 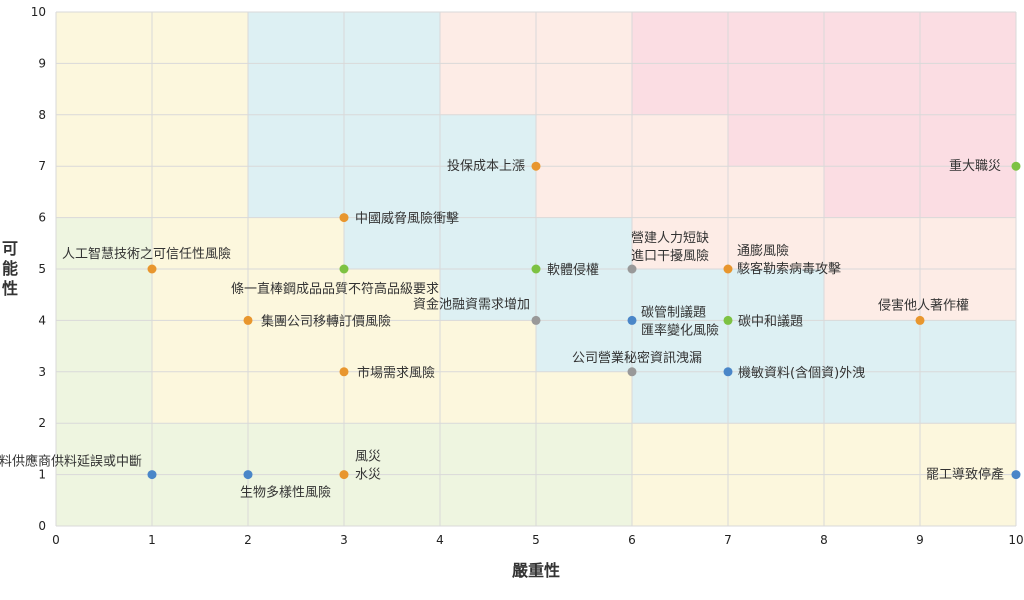 I want to click on data-point-label-line: 機敏資料(含個資)外洩, so click(x=801, y=373).